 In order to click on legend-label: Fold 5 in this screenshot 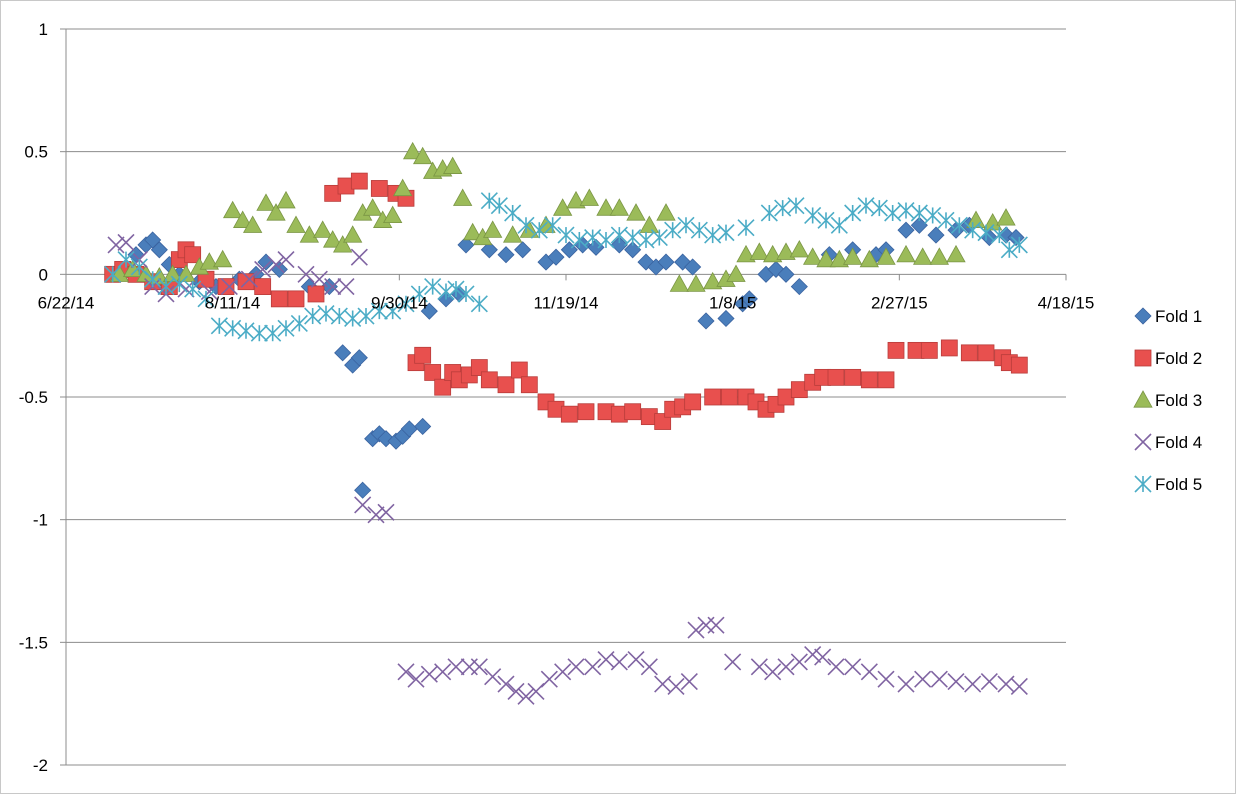, I will do `click(1178, 484)`.